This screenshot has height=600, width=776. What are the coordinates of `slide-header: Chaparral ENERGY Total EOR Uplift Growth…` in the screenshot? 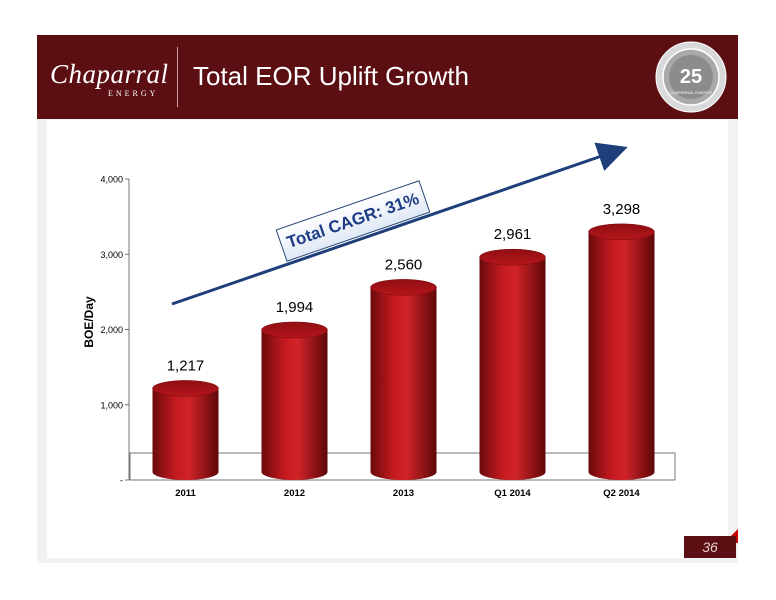 It's located at (387, 77).